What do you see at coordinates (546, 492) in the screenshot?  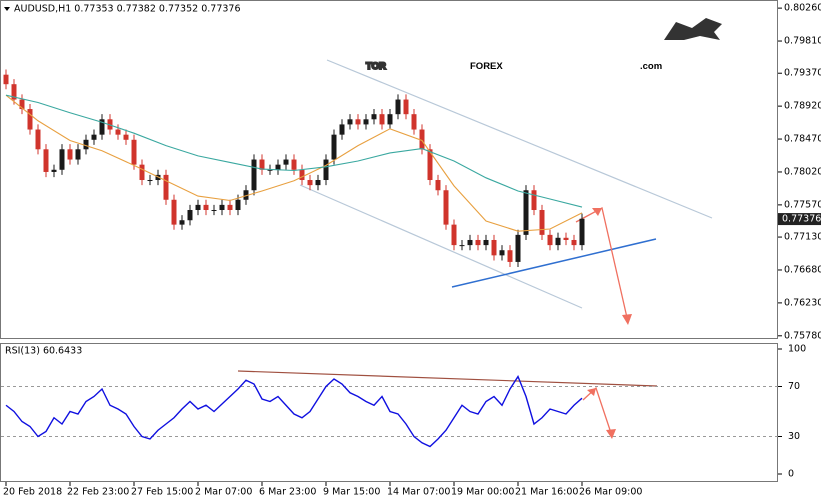 I see `x-tick-label: 21 Mar 16:00` at bounding box center [546, 492].